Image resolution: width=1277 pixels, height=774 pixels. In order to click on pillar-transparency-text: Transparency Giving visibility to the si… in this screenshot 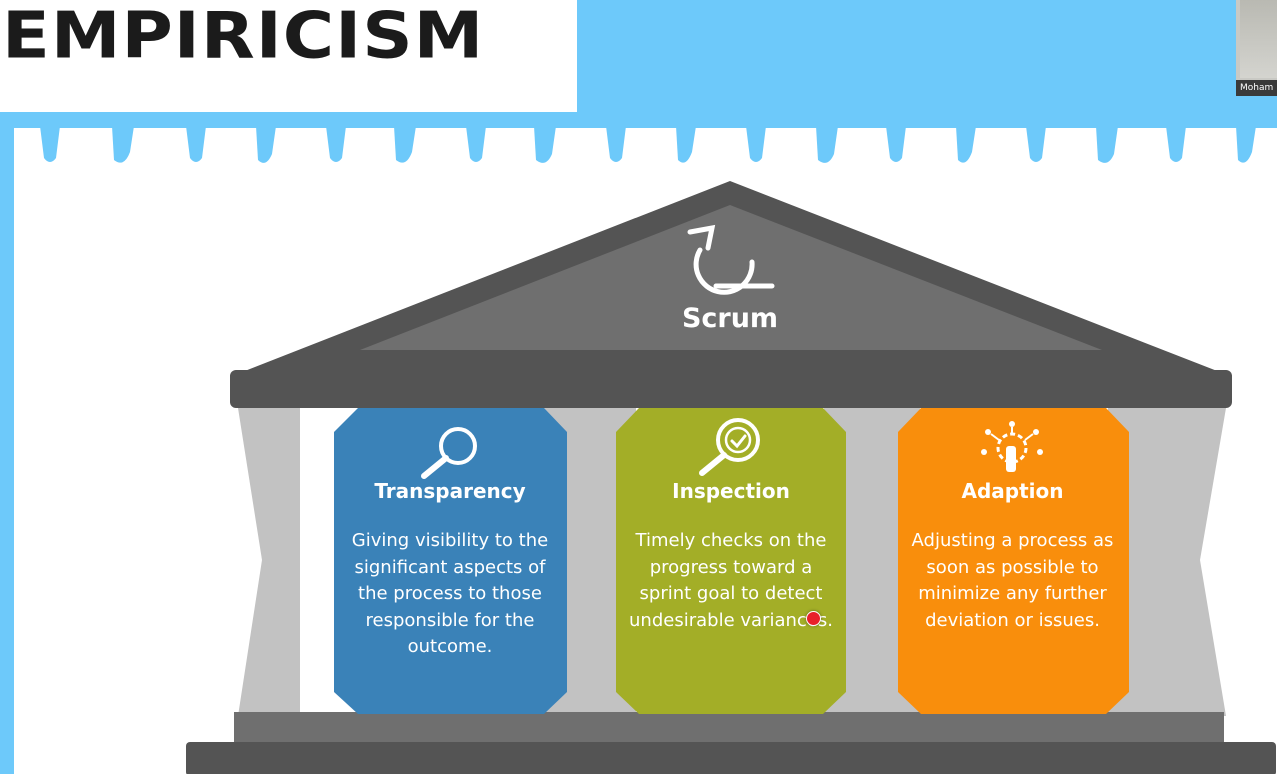, I will do `click(450, 570)`.